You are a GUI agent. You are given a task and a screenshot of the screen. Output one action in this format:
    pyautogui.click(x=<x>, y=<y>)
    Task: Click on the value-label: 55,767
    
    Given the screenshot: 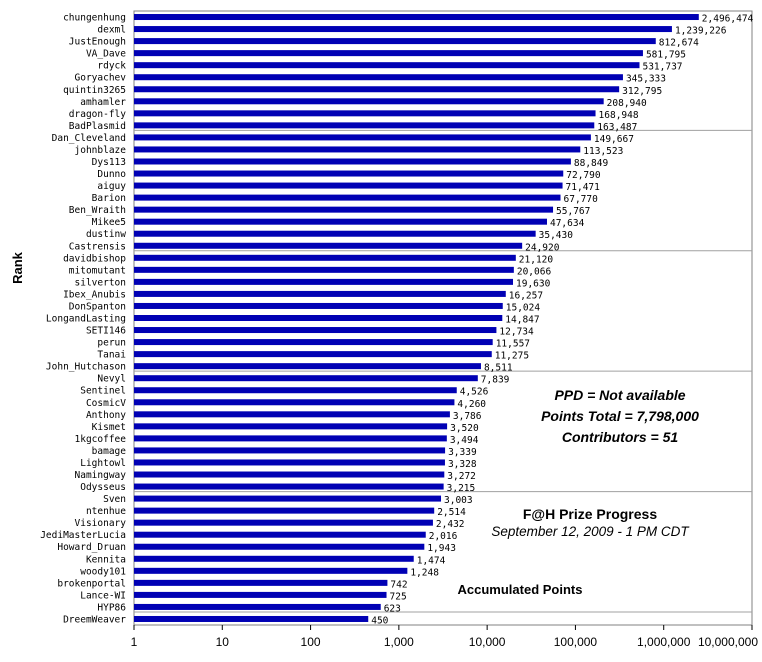 What is the action you would take?
    pyautogui.click(x=573, y=211)
    